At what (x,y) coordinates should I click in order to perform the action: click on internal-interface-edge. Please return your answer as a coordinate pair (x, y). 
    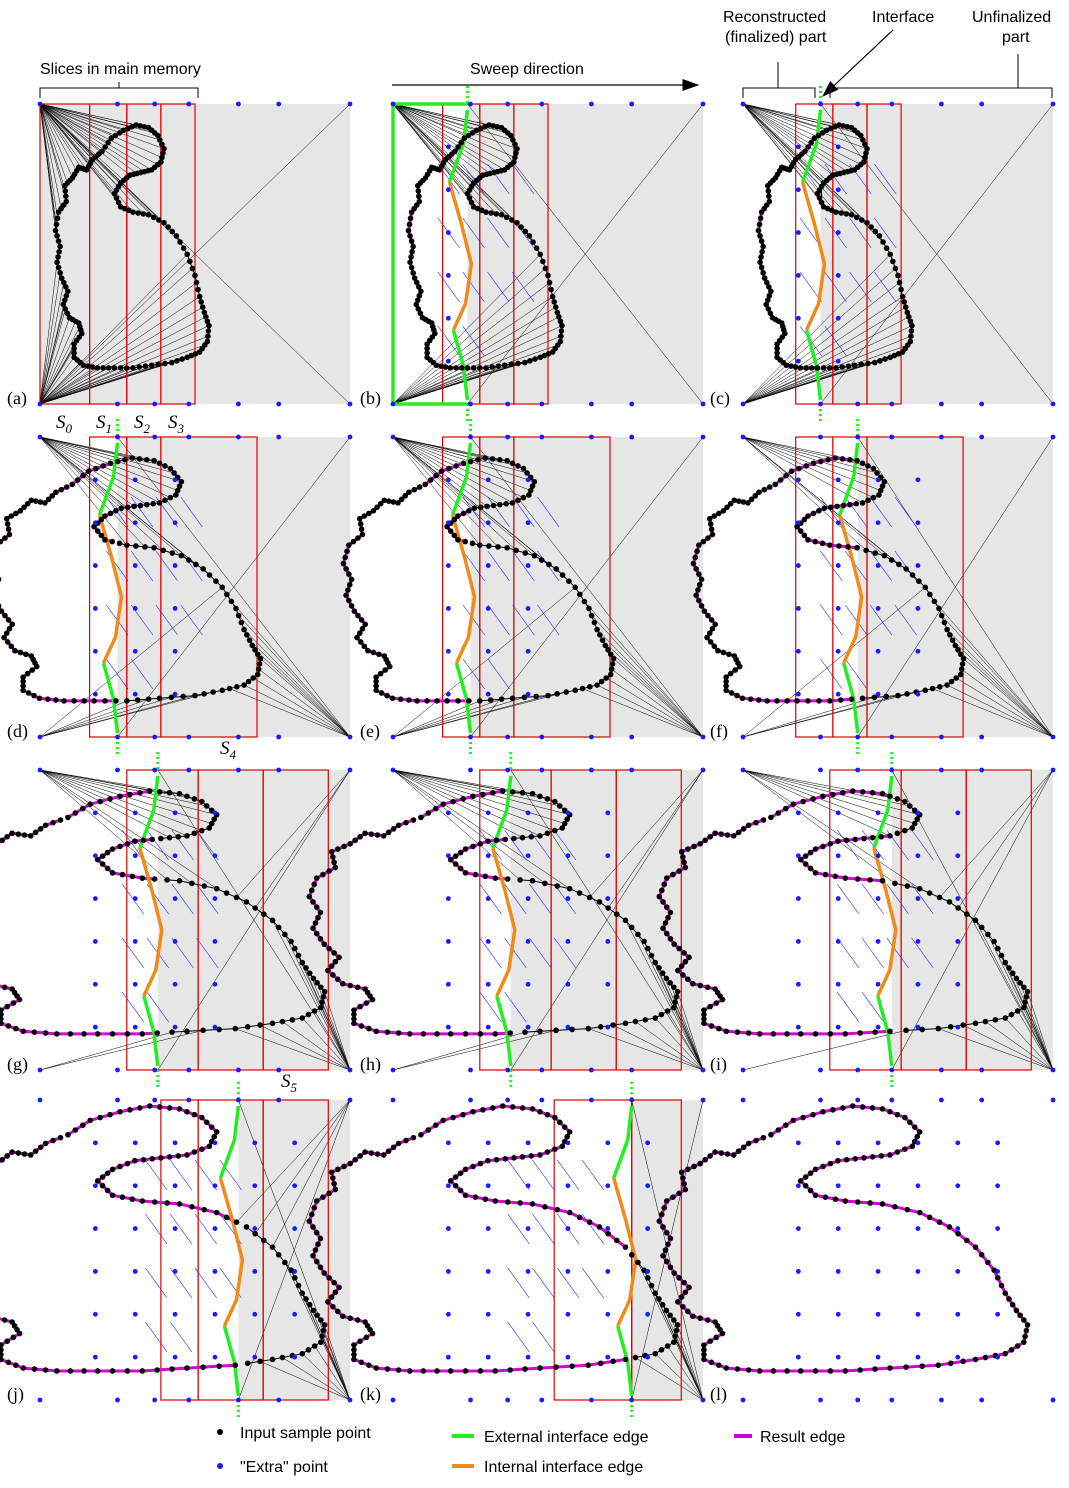
    Looking at the image, I should click on (460, 256).